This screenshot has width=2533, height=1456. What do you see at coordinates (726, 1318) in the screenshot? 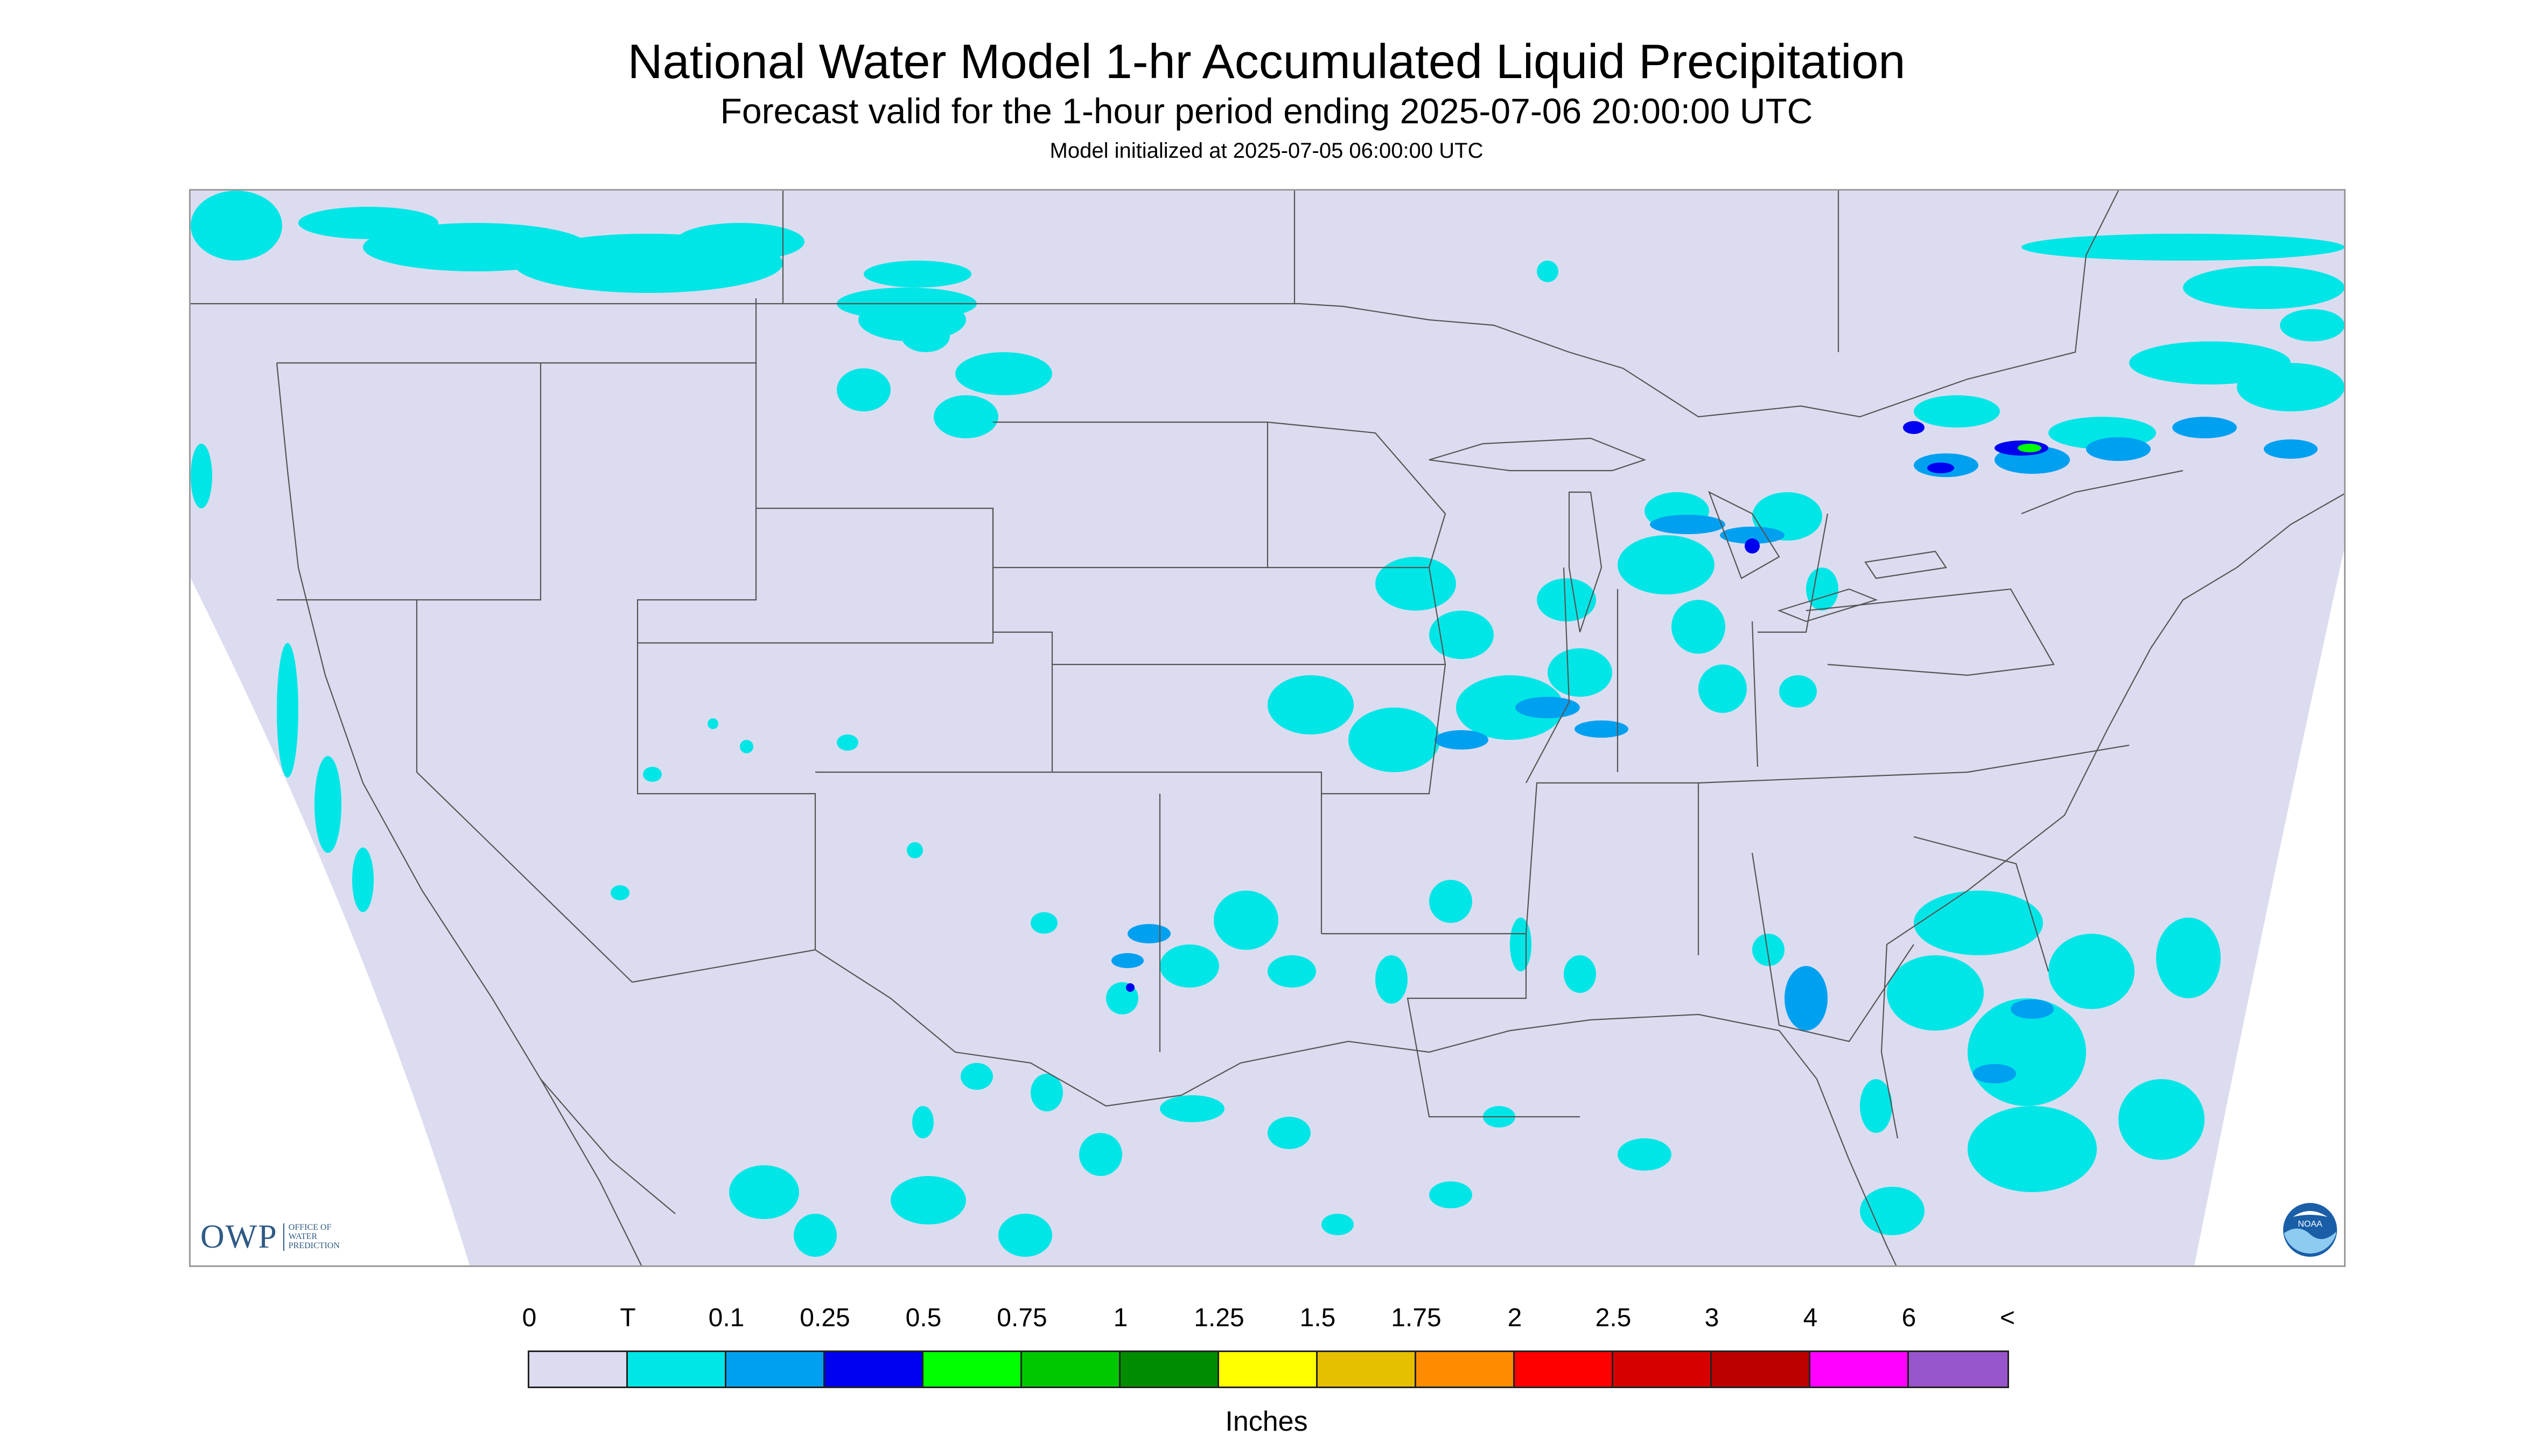
I see `legend-tick-label: 0.1` at bounding box center [726, 1318].